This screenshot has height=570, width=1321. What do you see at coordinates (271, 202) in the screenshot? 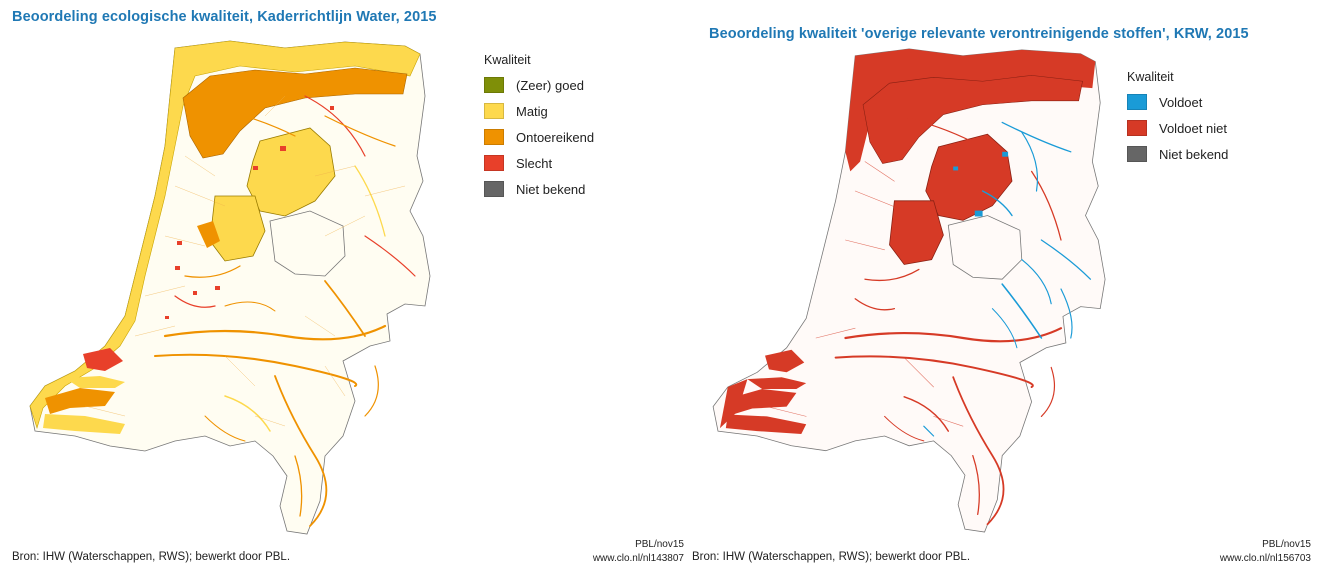
I see `lakes` at bounding box center [271, 202].